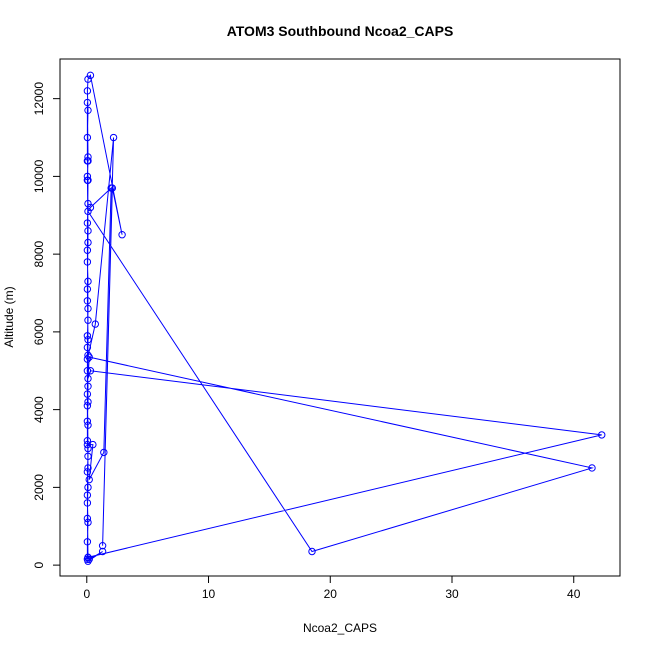 This screenshot has width=650, height=650. I want to click on y-tick-label: 12000, so click(39, 99).